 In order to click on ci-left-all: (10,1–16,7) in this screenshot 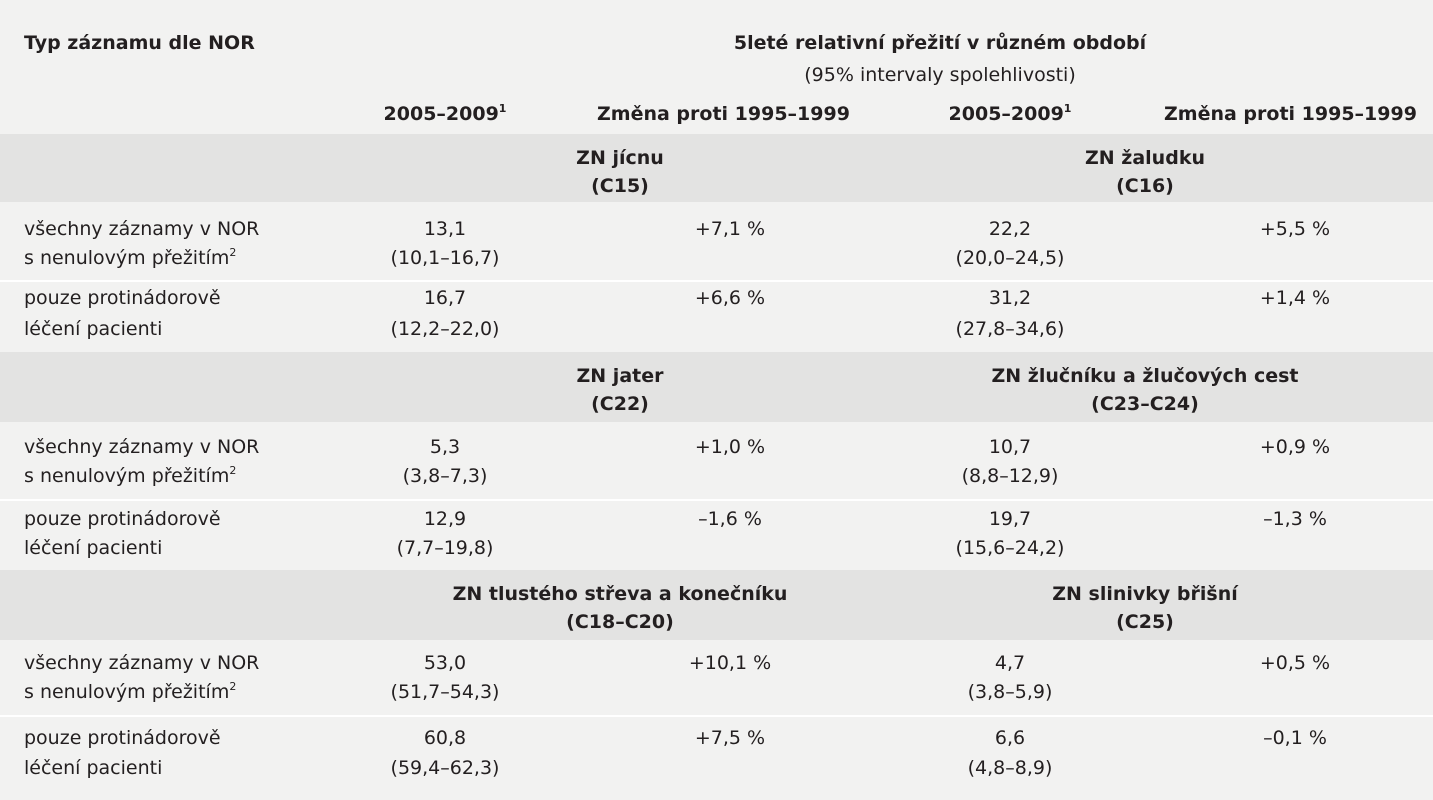, I will do `click(445, 258)`.